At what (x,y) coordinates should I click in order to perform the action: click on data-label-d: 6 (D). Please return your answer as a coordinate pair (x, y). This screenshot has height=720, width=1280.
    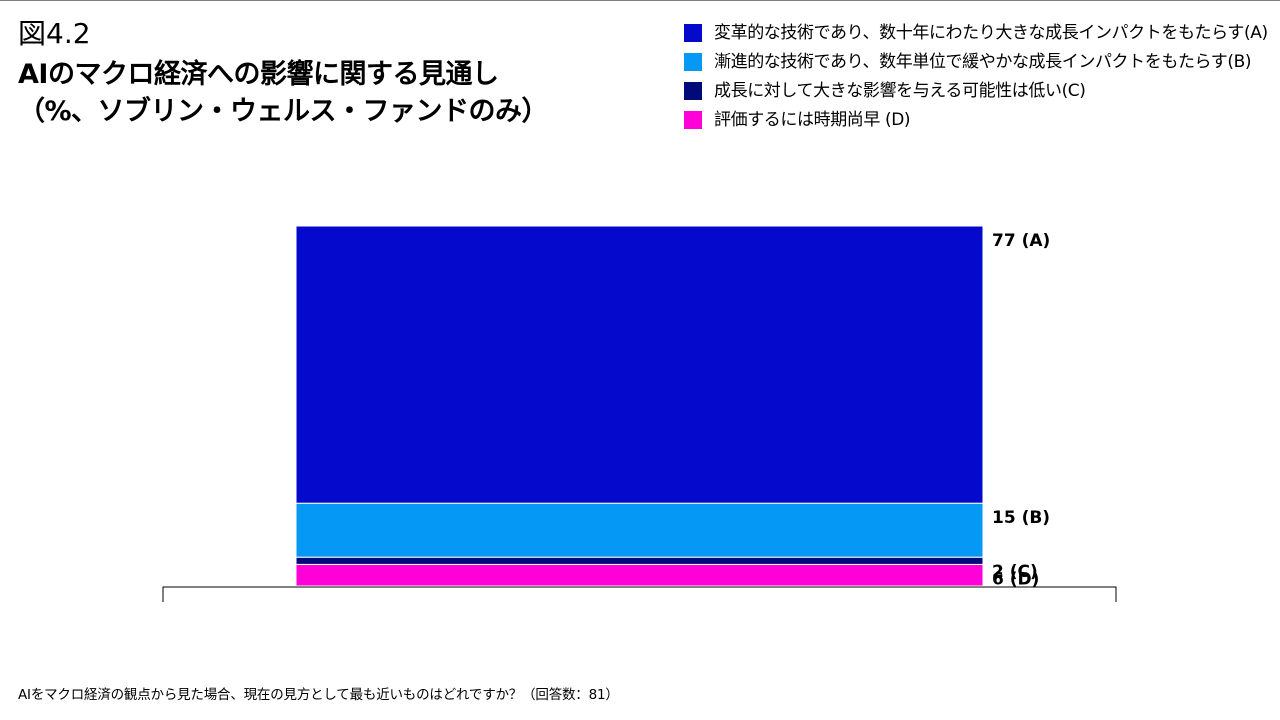
    Looking at the image, I should click on (1015, 579).